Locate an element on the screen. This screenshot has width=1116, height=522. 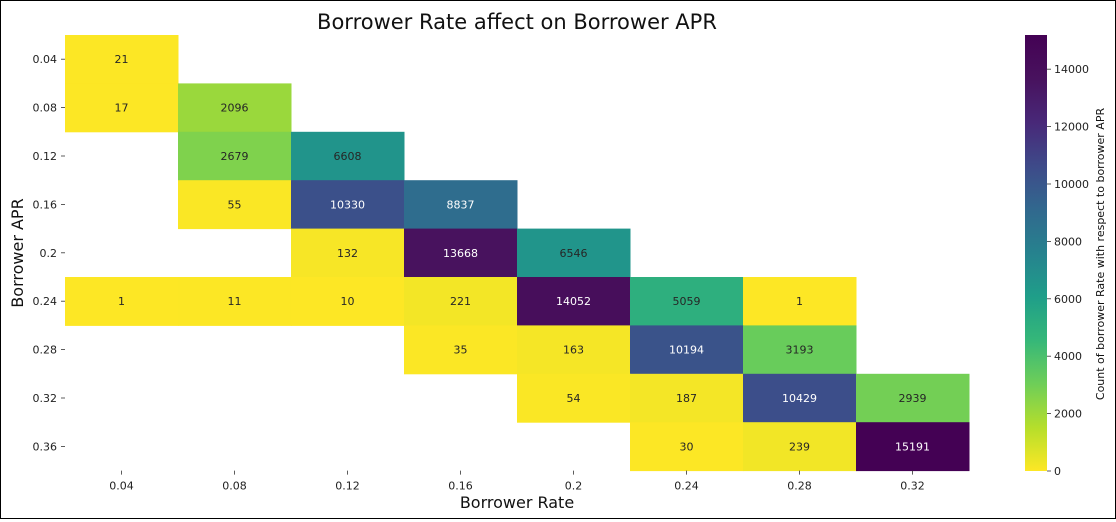
y-tick-label: 0.36 is located at coordinates (45, 446).